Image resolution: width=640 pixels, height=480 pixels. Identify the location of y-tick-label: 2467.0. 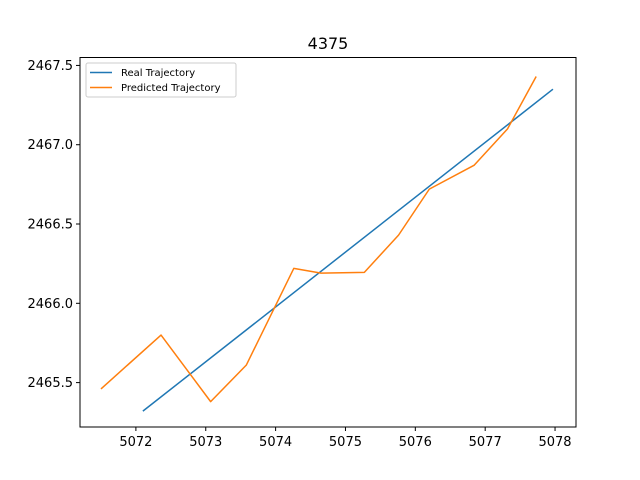
(51, 145).